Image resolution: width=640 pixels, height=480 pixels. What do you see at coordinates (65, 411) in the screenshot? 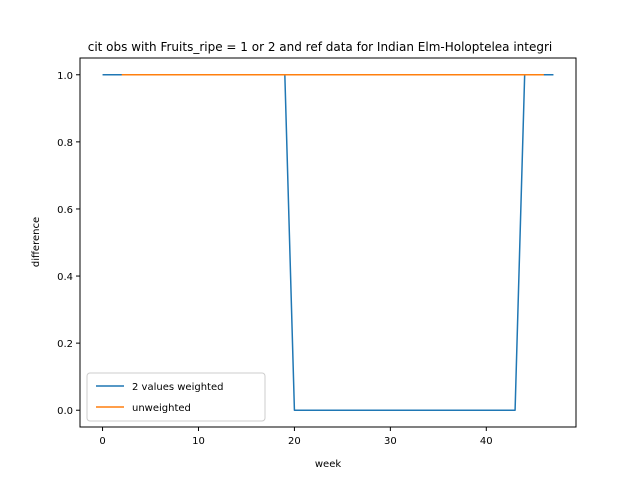
I see `y-tick-label: 0.0` at bounding box center [65, 411].